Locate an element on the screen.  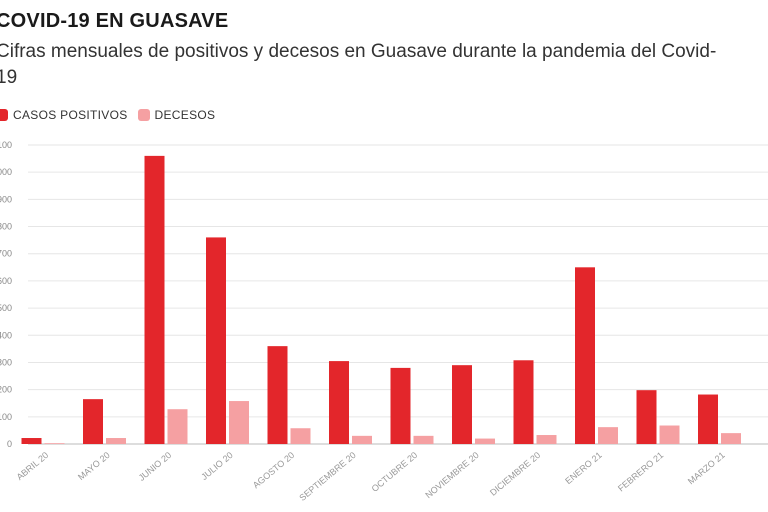
legend-item-decesos: DECESOS is located at coordinates (176, 115).